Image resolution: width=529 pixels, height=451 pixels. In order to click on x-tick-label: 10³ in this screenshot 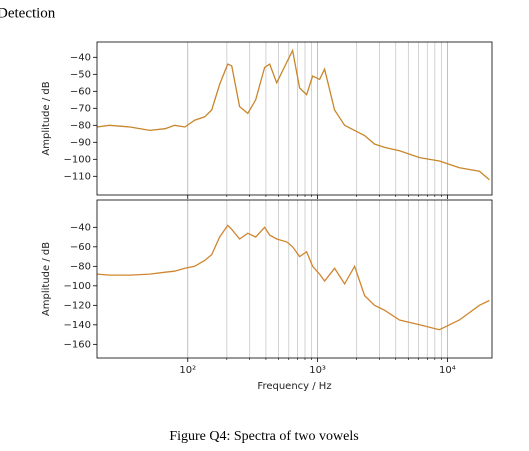, I will do `click(317, 370)`.